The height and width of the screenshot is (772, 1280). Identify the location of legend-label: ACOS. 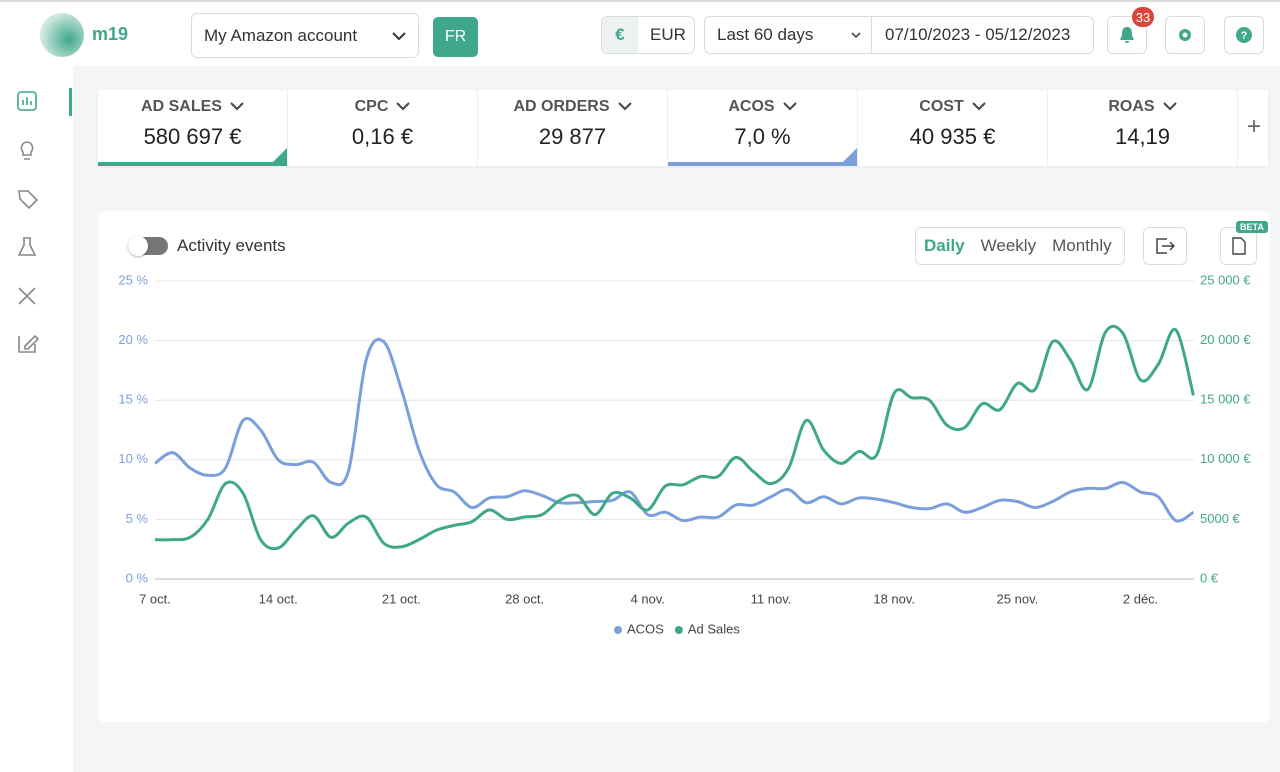
(645, 628).